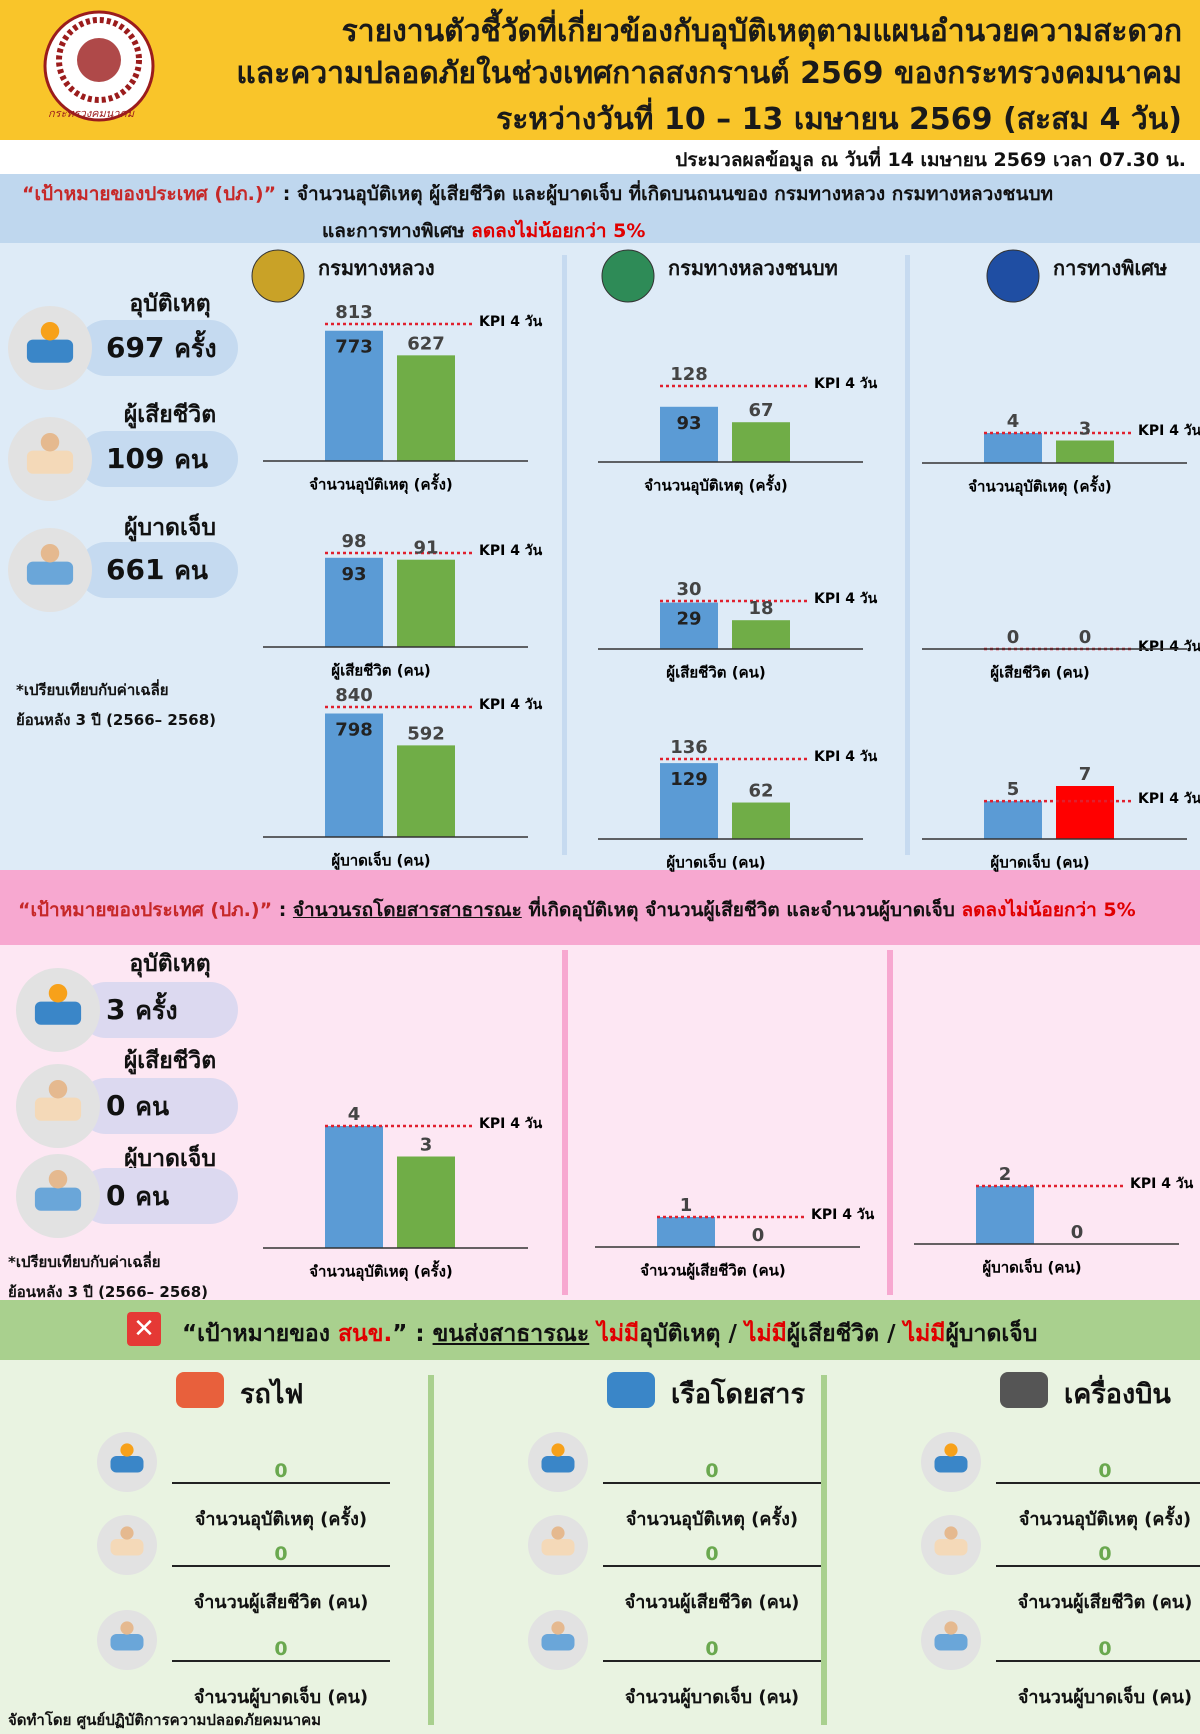  Describe the element at coordinates (408, 1334) in the screenshot. I see `goal-post: ” :` at that location.